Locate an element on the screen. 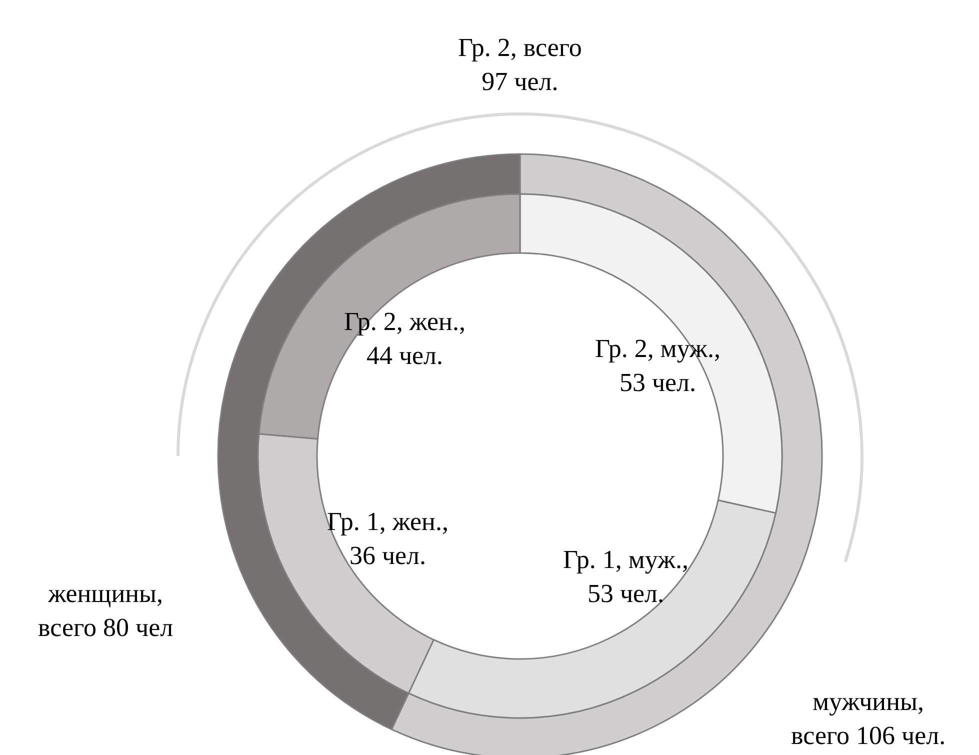 The height and width of the screenshot is (755, 979). text: Гр. 2, всего 97 чел. is located at coordinates (520, 64).